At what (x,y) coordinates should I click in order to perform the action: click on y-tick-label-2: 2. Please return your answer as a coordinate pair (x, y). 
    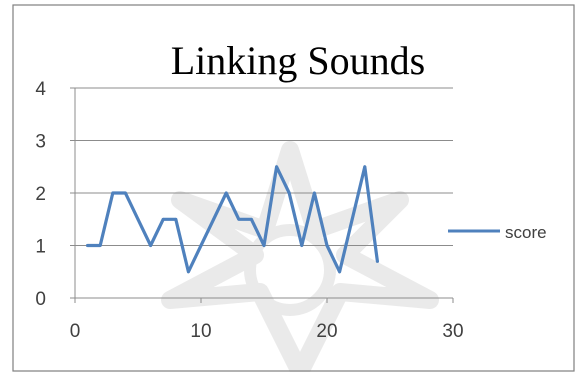
    Looking at the image, I should click on (40, 194).